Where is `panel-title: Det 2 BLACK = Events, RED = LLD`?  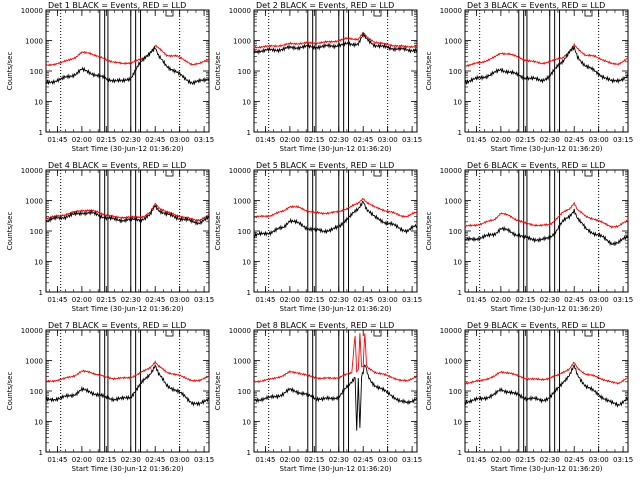
panel-title: Det 2 BLACK = Events, RED = LLD is located at coordinates (325, 5).